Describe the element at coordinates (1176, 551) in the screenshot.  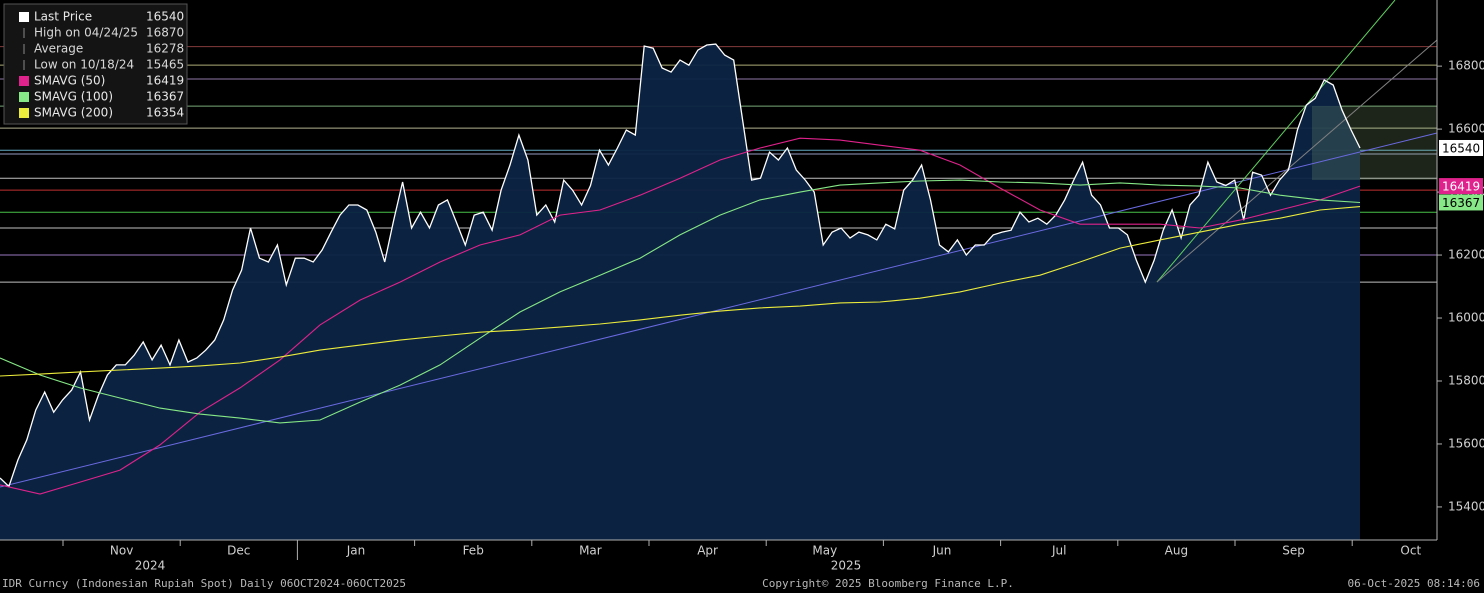
I see `x-tick-label: Aug` at that location.